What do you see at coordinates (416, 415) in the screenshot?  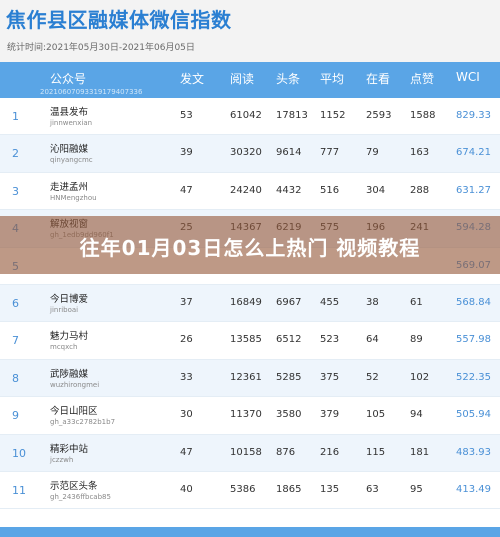 I see `likes-cell: 94` at bounding box center [416, 415].